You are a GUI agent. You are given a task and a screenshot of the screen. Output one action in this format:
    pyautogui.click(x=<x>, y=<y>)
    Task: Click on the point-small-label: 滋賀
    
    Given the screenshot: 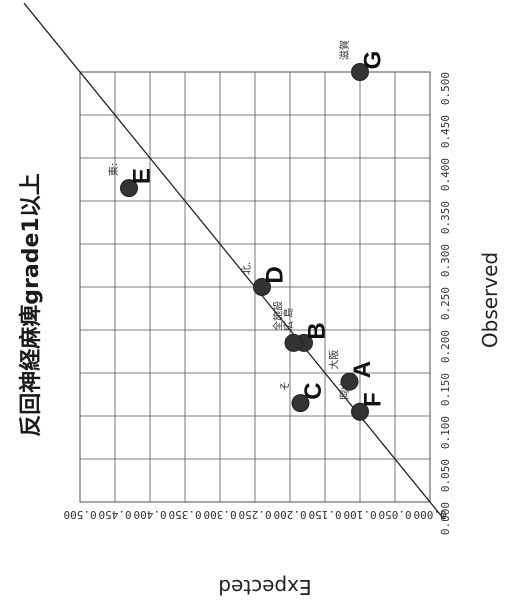 What is the action you would take?
    pyautogui.click(x=344, y=50)
    